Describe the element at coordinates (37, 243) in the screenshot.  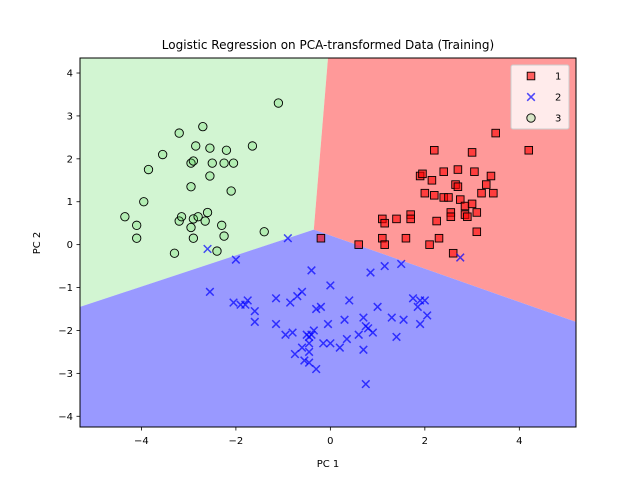
I see `y-axis-label: PC 2` at that location.